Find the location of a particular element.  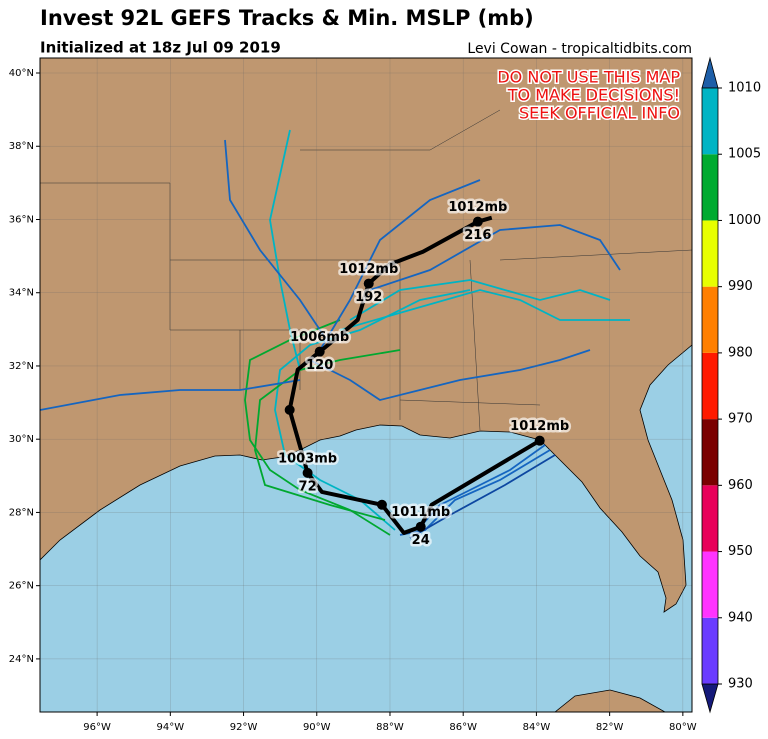

colorbar-label: 1000 is located at coordinates (744, 220).